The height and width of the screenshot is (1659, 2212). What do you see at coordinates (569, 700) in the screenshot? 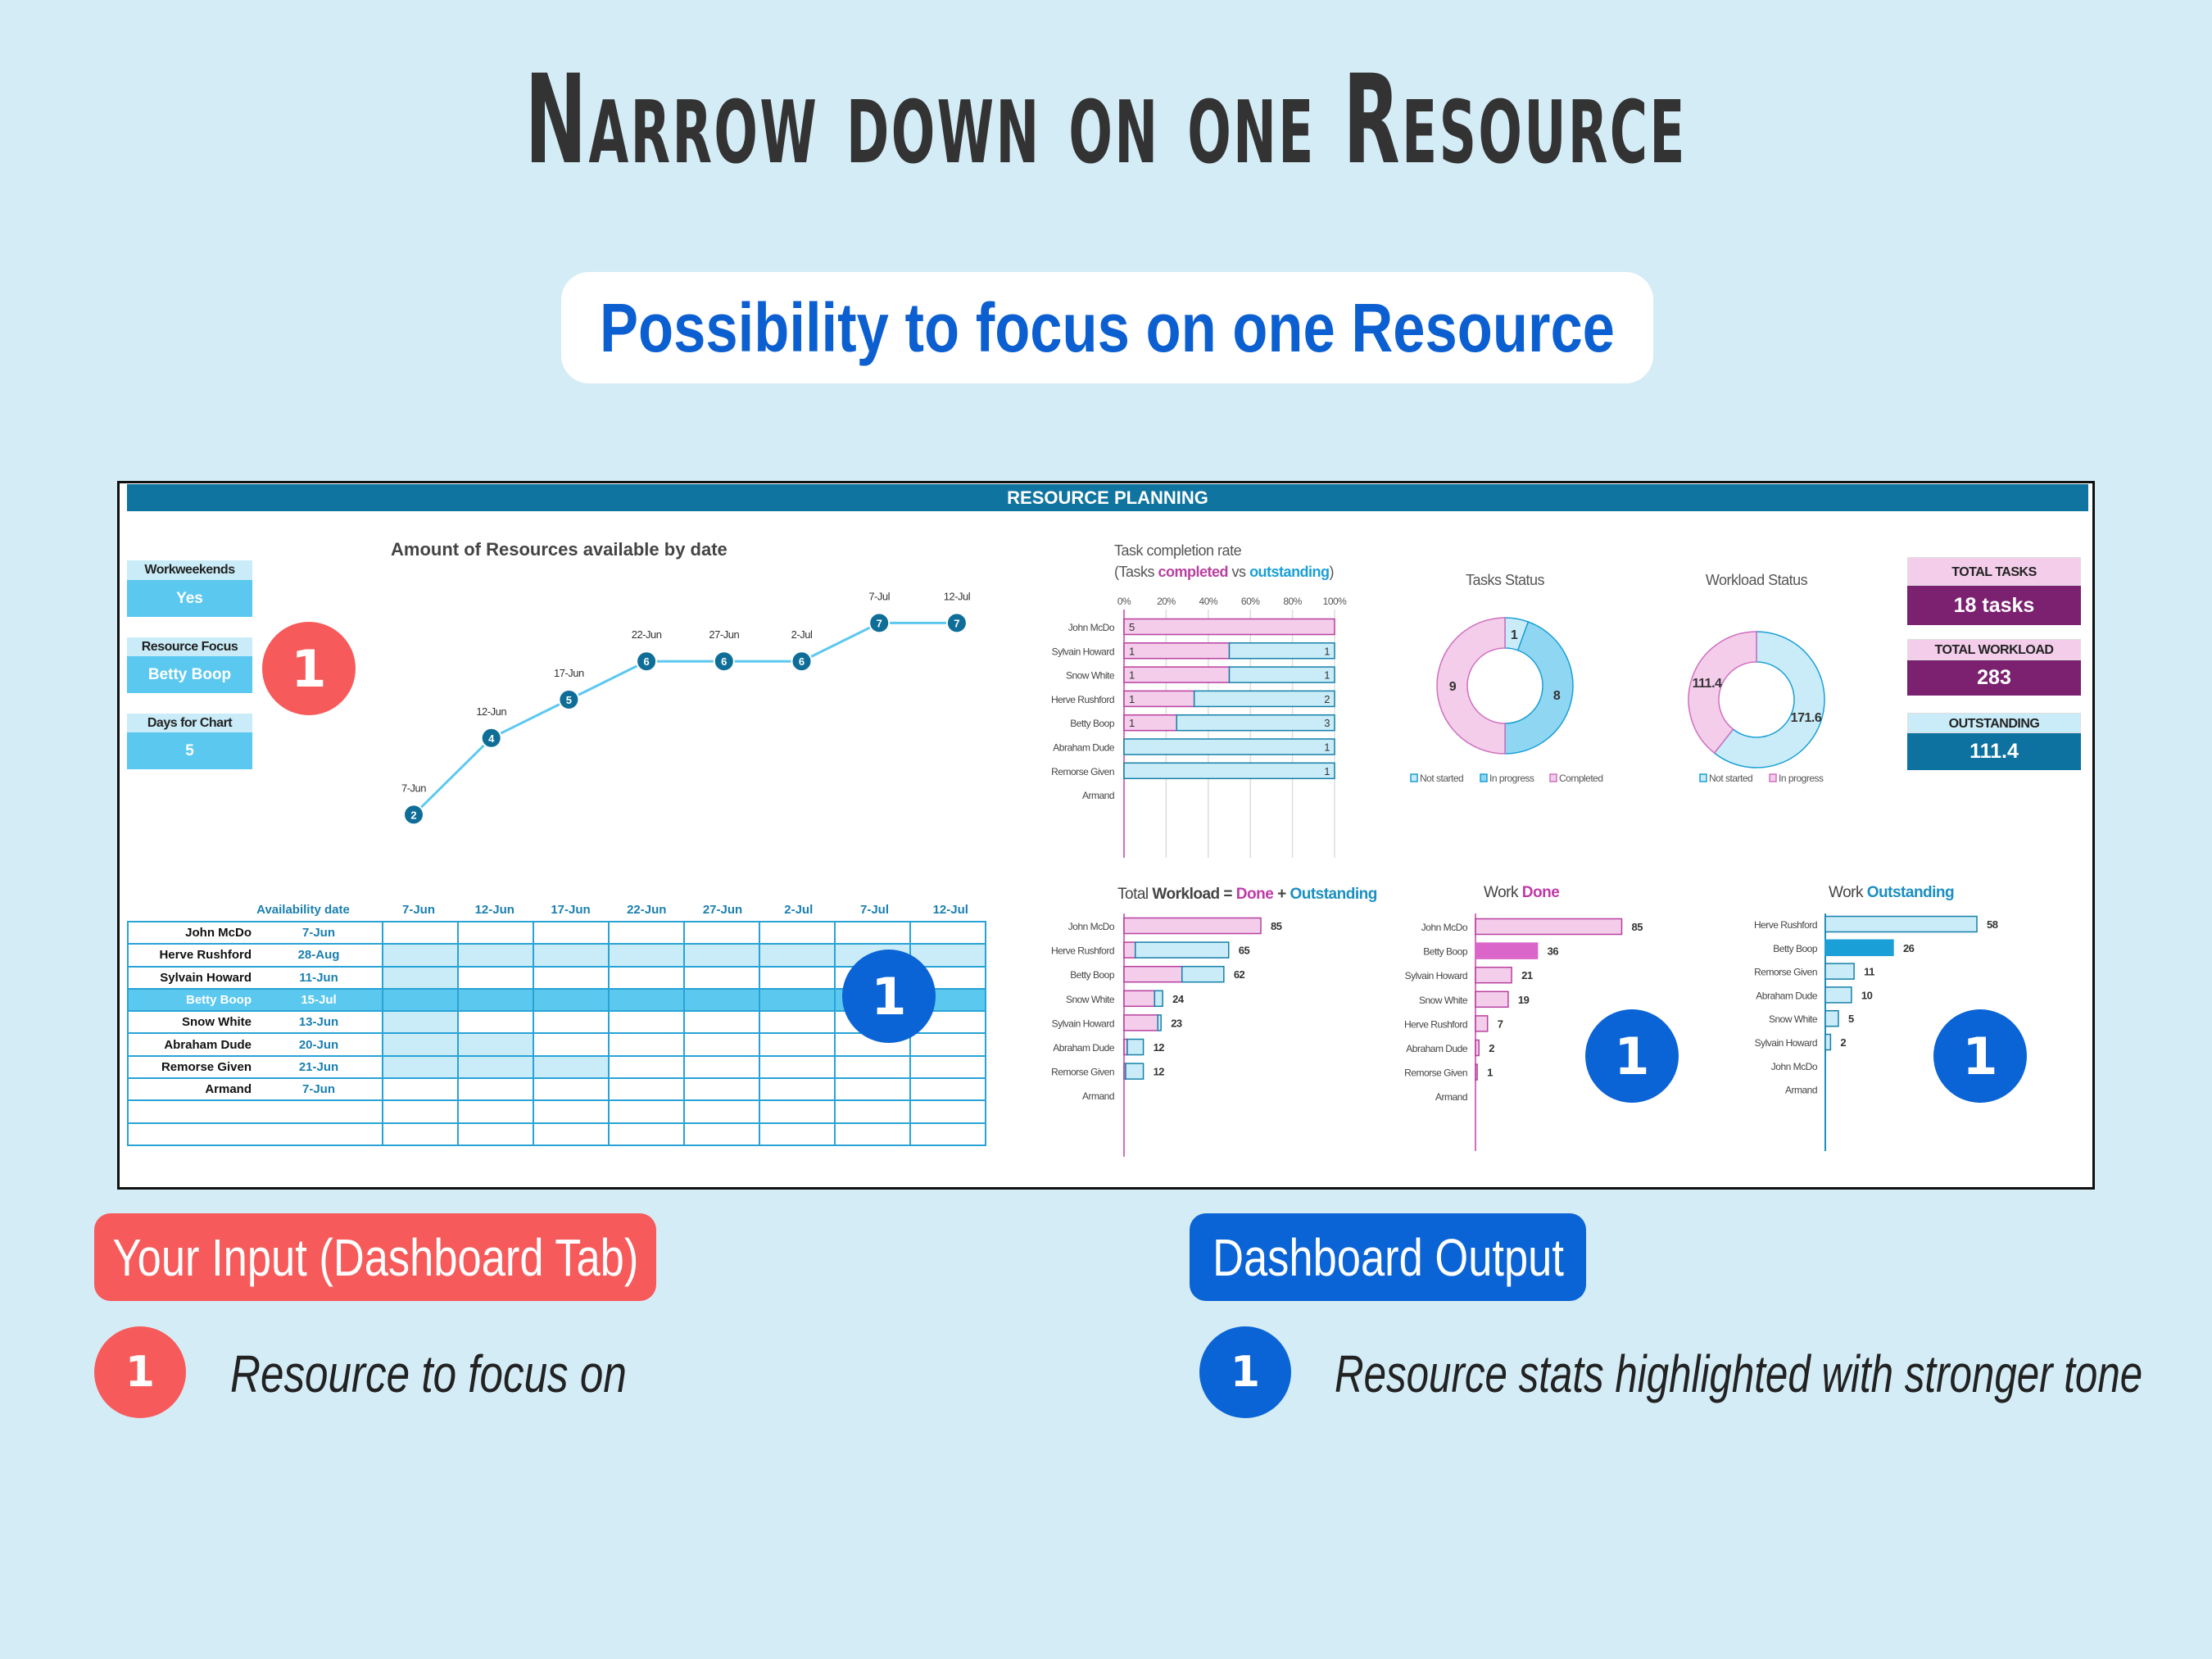
I see `point-value-label: 5` at bounding box center [569, 700].